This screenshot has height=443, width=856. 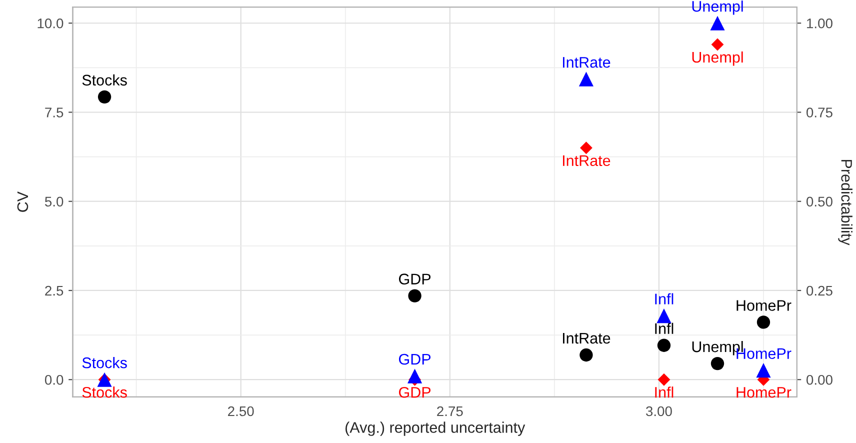 What do you see at coordinates (54, 201) in the screenshot?
I see `y-tick-label: 5.0` at bounding box center [54, 201].